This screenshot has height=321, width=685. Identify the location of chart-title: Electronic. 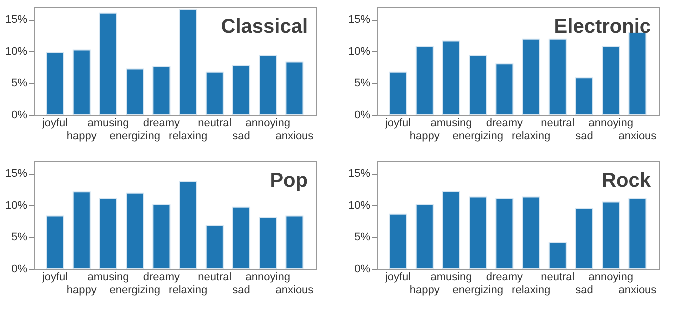
(602, 27).